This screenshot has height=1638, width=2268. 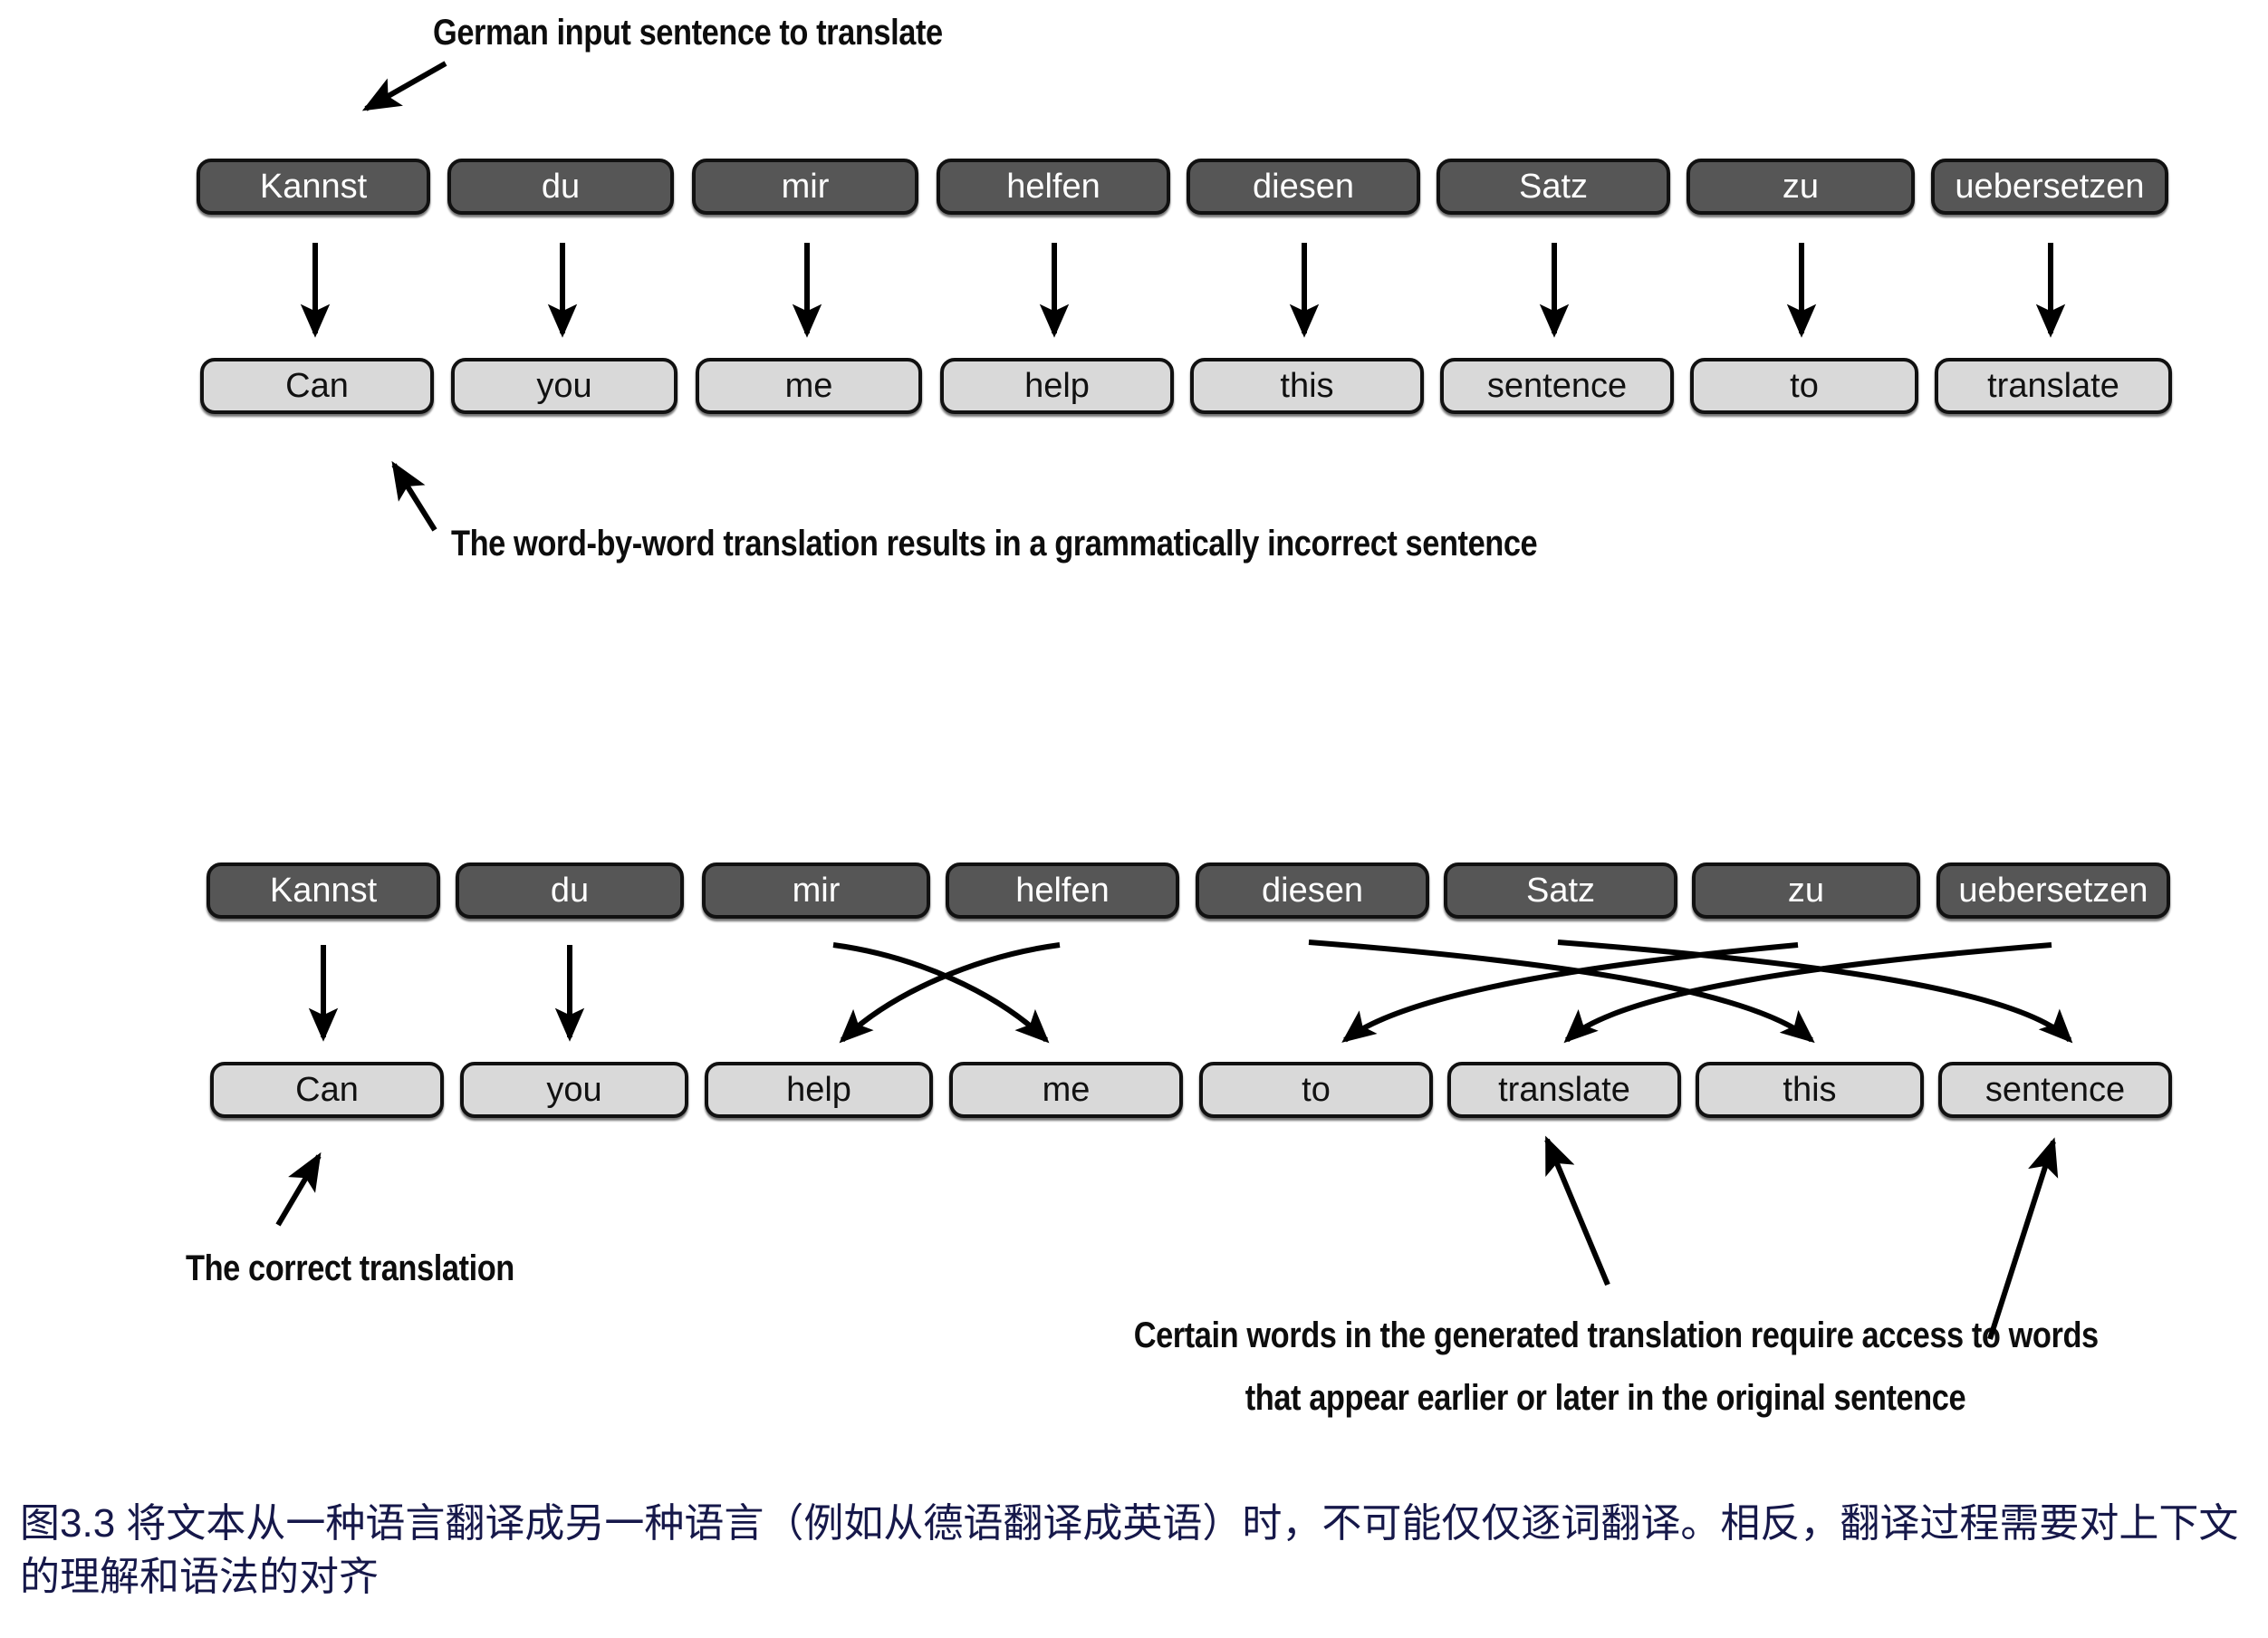 I want to click on pointer-arrow-word-by-word-note, so click(x=414, y=496).